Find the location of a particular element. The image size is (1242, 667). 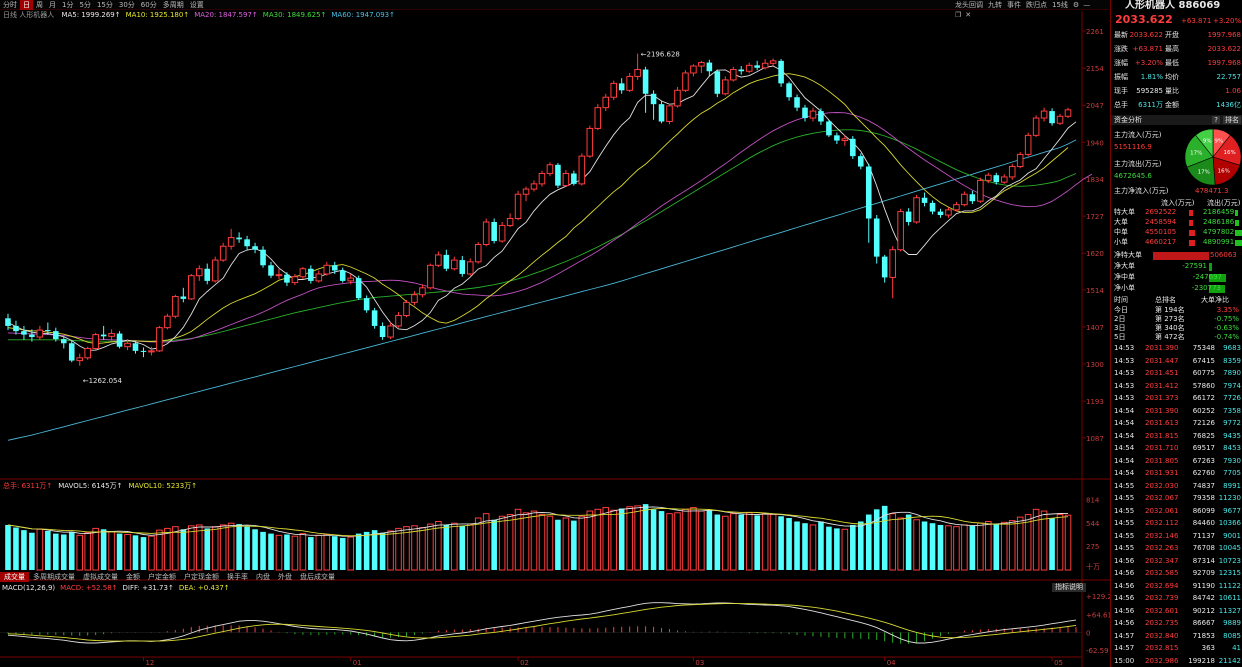

tick-price: 2031.451 is located at coordinates (1162, 373).